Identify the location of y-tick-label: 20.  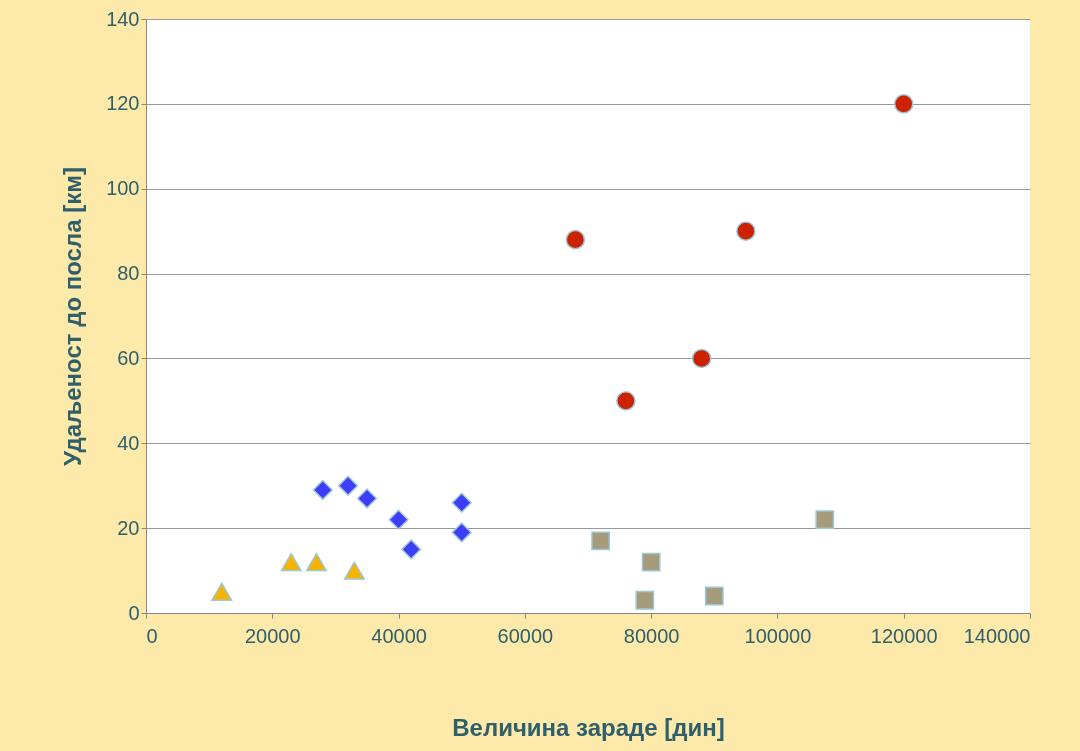
(128, 527).